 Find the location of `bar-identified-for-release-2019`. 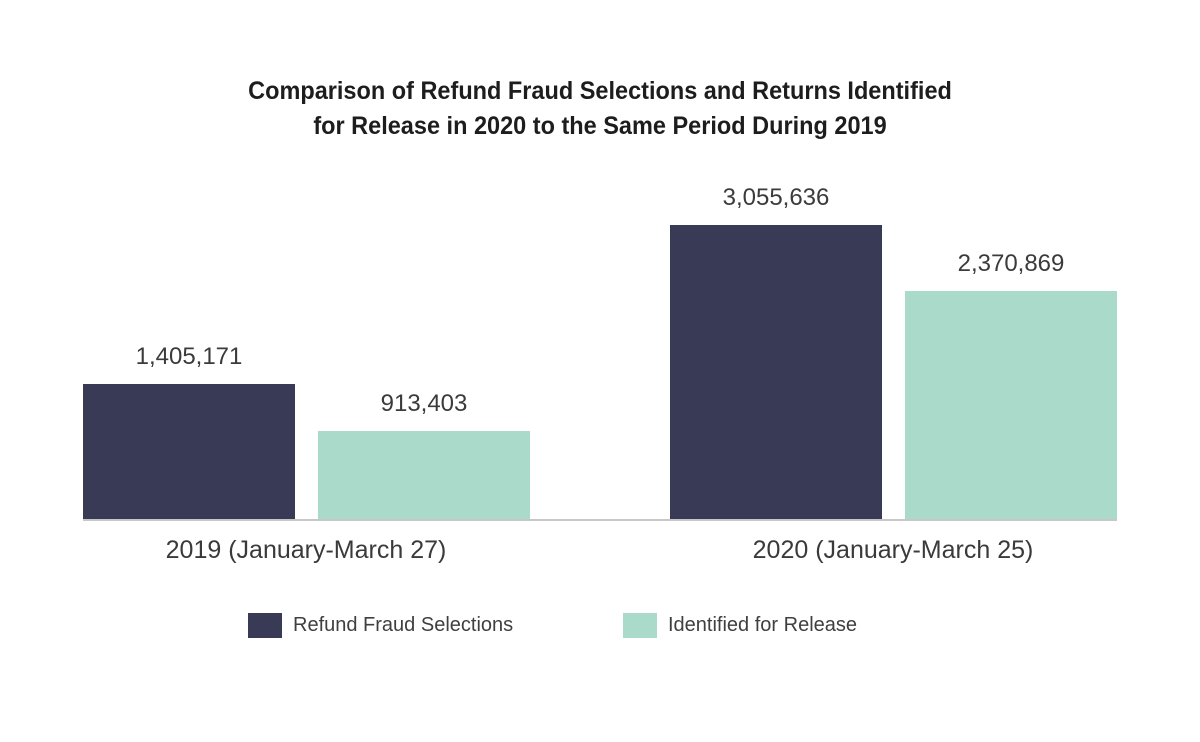

bar-identified-for-release-2019 is located at coordinates (424, 475).